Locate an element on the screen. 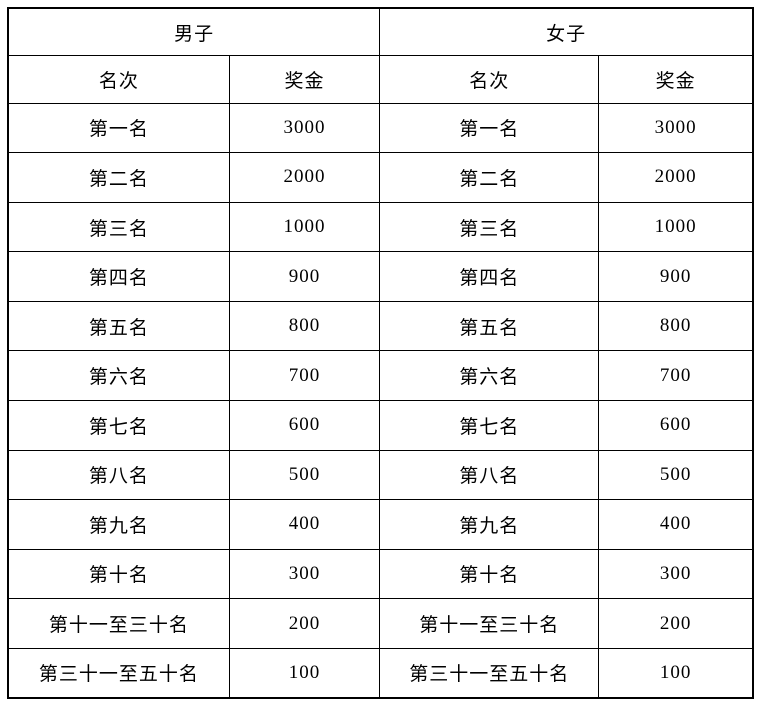 The width and height of the screenshot is (761, 706). table-row: 第一名 3000 第一名 3000 is located at coordinates (380, 128).